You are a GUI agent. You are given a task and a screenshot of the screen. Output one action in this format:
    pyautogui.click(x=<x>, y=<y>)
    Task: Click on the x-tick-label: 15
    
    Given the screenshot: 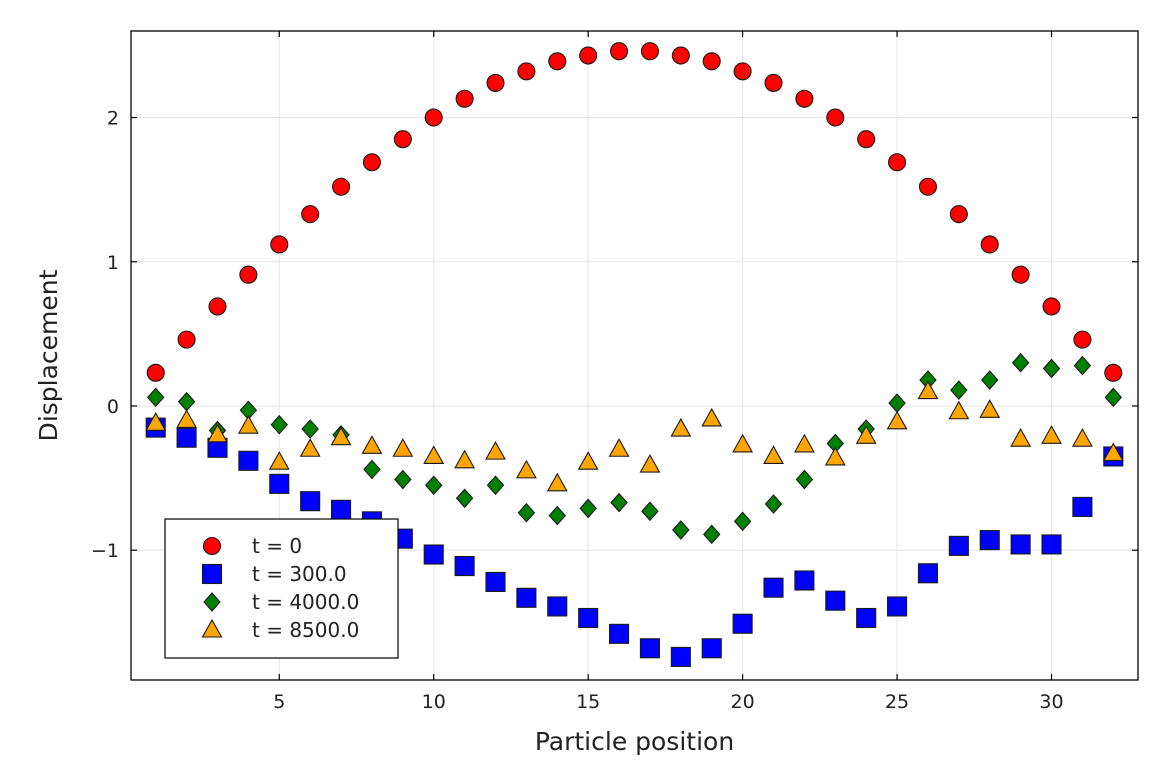 What is the action you would take?
    pyautogui.click(x=588, y=702)
    